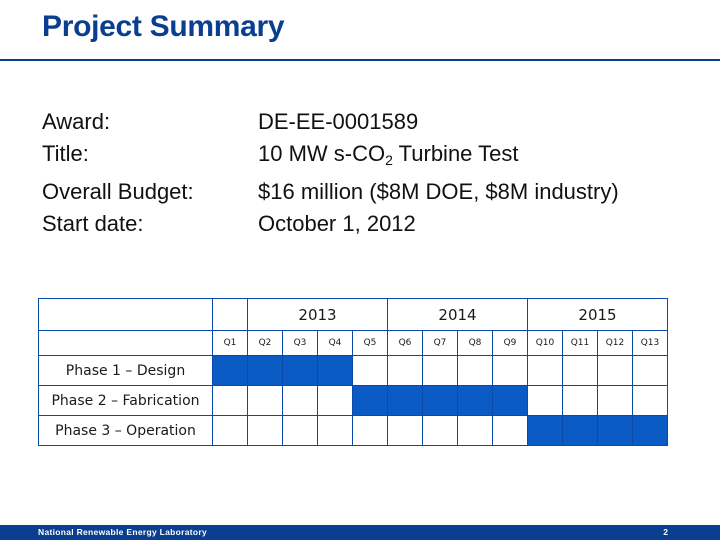  Describe the element at coordinates (475, 343) in the screenshot. I see `quarter-header: Q8` at that location.